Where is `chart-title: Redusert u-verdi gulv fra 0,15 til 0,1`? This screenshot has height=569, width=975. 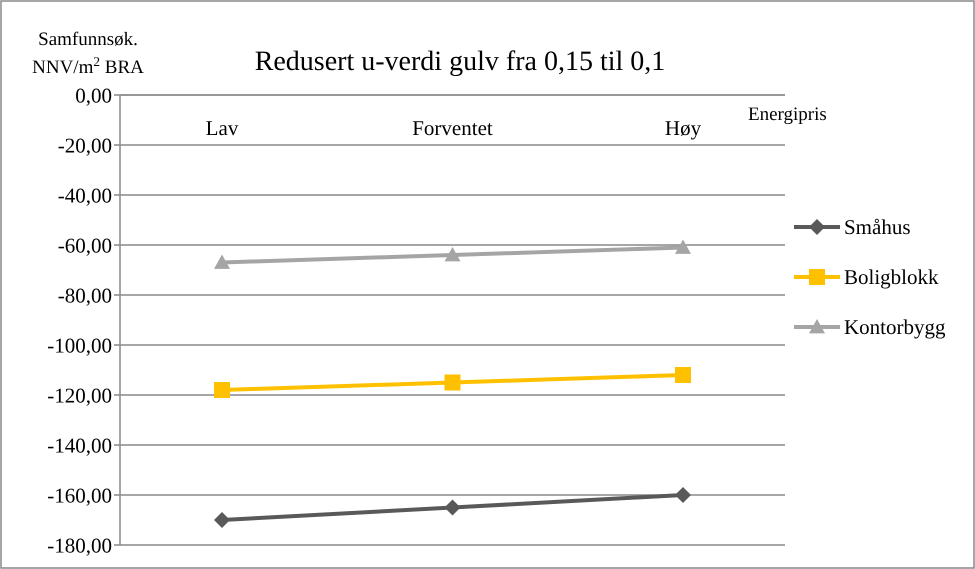 chart-title: Redusert u-verdi gulv fra 0,15 til 0,1 is located at coordinates (460, 61).